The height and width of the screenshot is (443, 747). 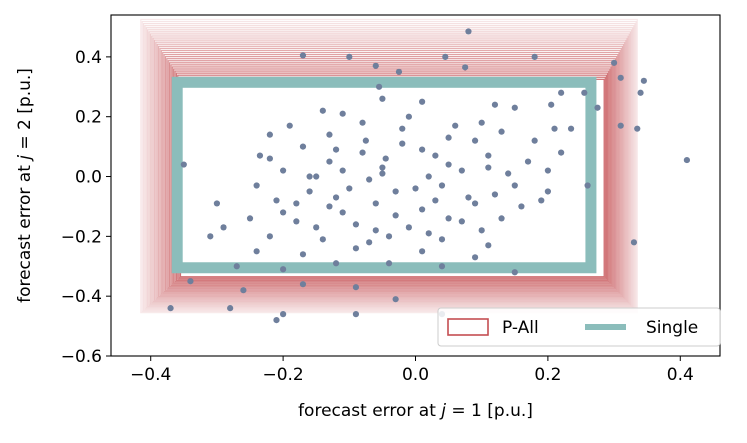 I want to click on y-tick-label: 0.0, so click(x=88, y=178).